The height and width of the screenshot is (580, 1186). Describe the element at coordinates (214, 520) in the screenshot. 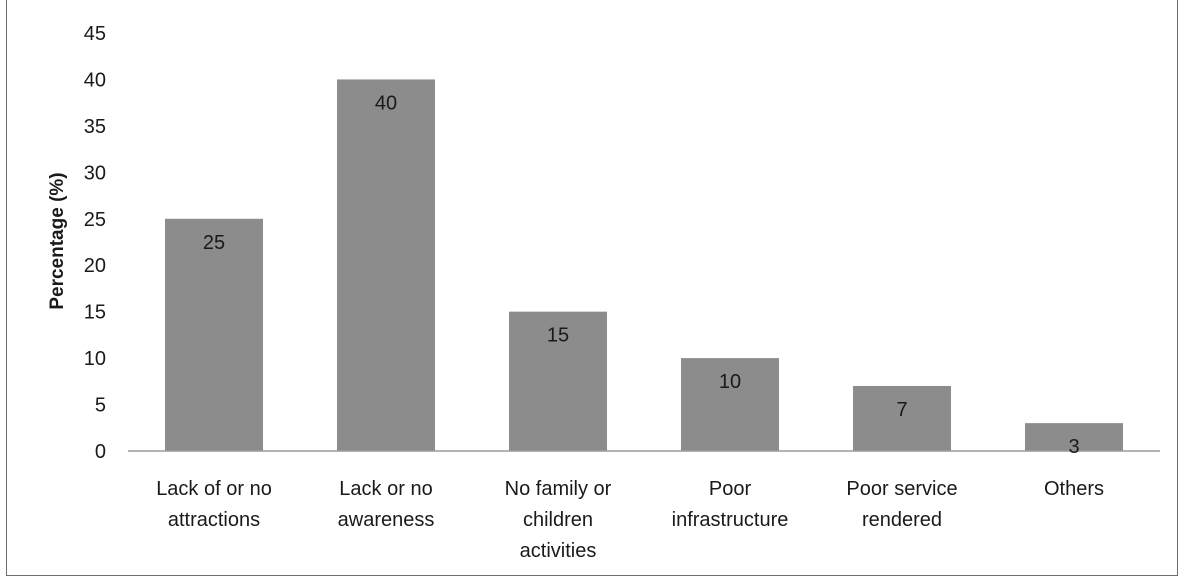

I see `category-label: attractions` at that location.